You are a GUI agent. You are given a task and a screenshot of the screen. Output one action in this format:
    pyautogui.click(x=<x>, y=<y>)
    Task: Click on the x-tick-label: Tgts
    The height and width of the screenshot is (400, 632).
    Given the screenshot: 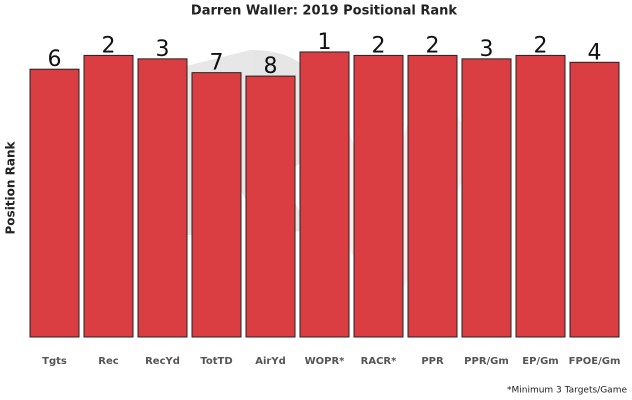 What is the action you would take?
    pyautogui.click(x=54, y=361)
    